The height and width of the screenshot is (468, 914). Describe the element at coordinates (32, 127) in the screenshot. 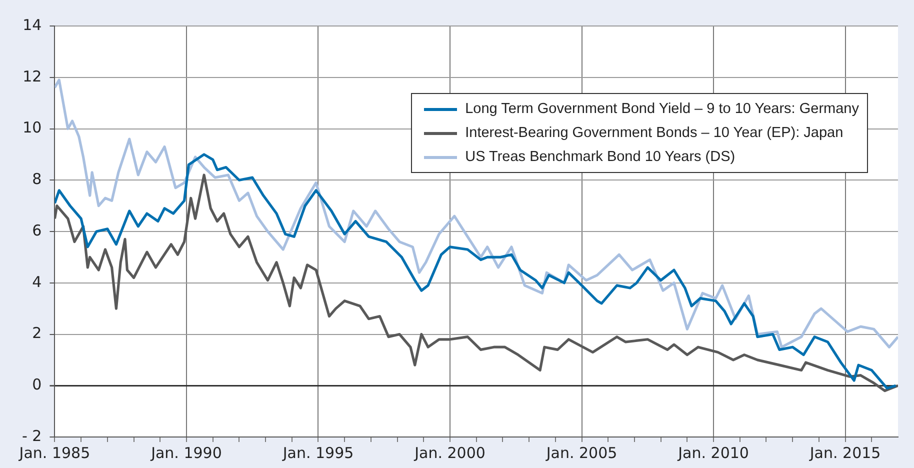

I see `y-tick-label: 10` at that location.